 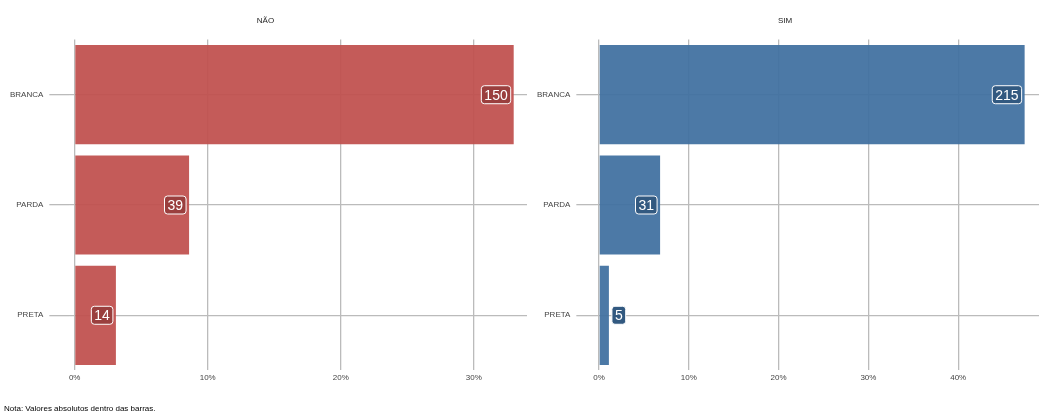 I want to click on x-tick-label: 40%, so click(x=958, y=378).